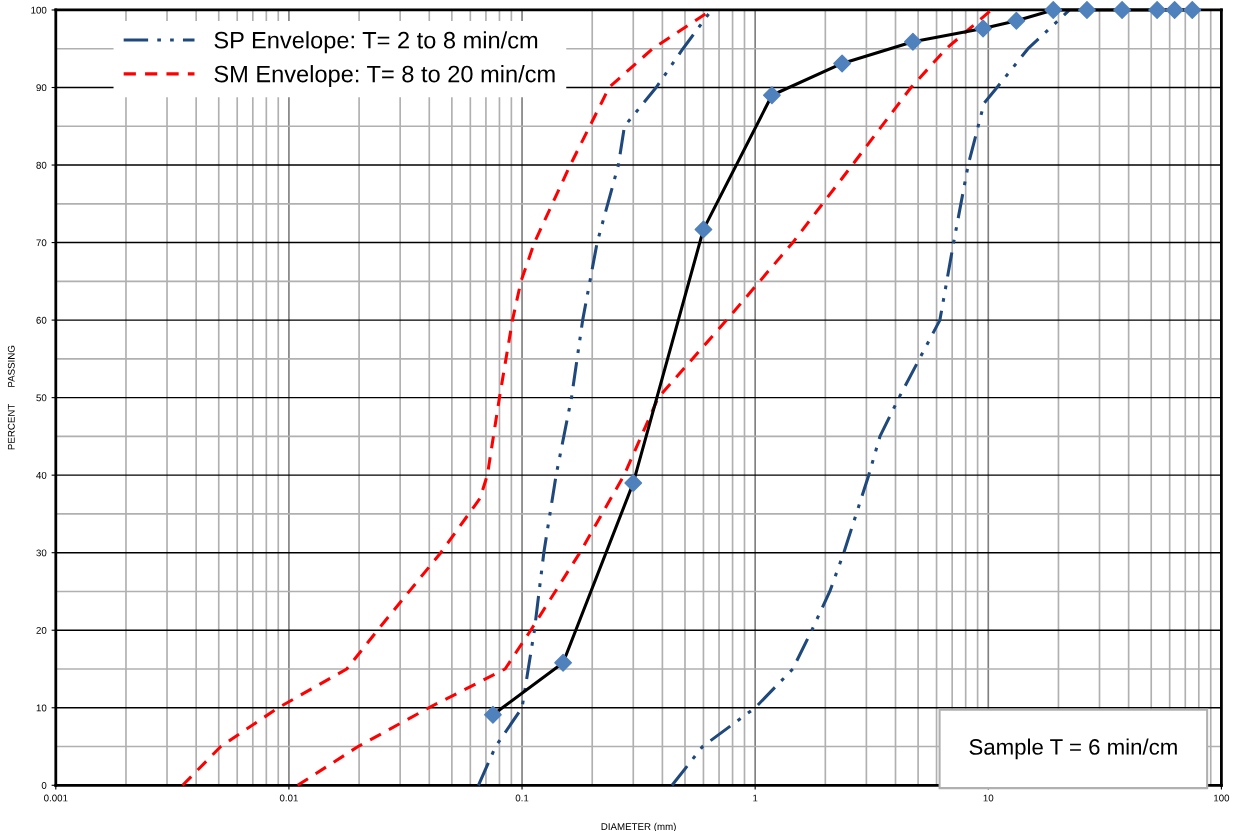 The width and height of the screenshot is (1240, 831). What do you see at coordinates (638, 826) in the screenshot?
I see `x-axis-title: DIAMETER (mm)` at bounding box center [638, 826].